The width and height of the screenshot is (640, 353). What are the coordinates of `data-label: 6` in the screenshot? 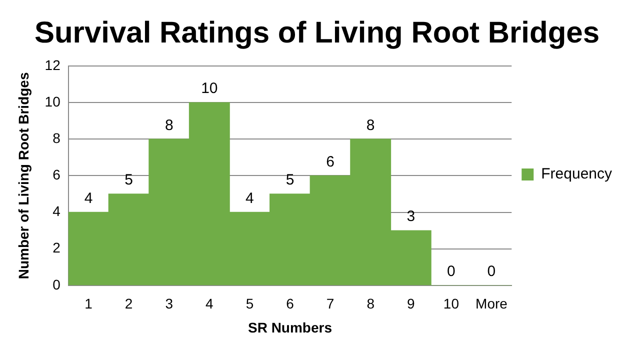 It's located at (330, 161).